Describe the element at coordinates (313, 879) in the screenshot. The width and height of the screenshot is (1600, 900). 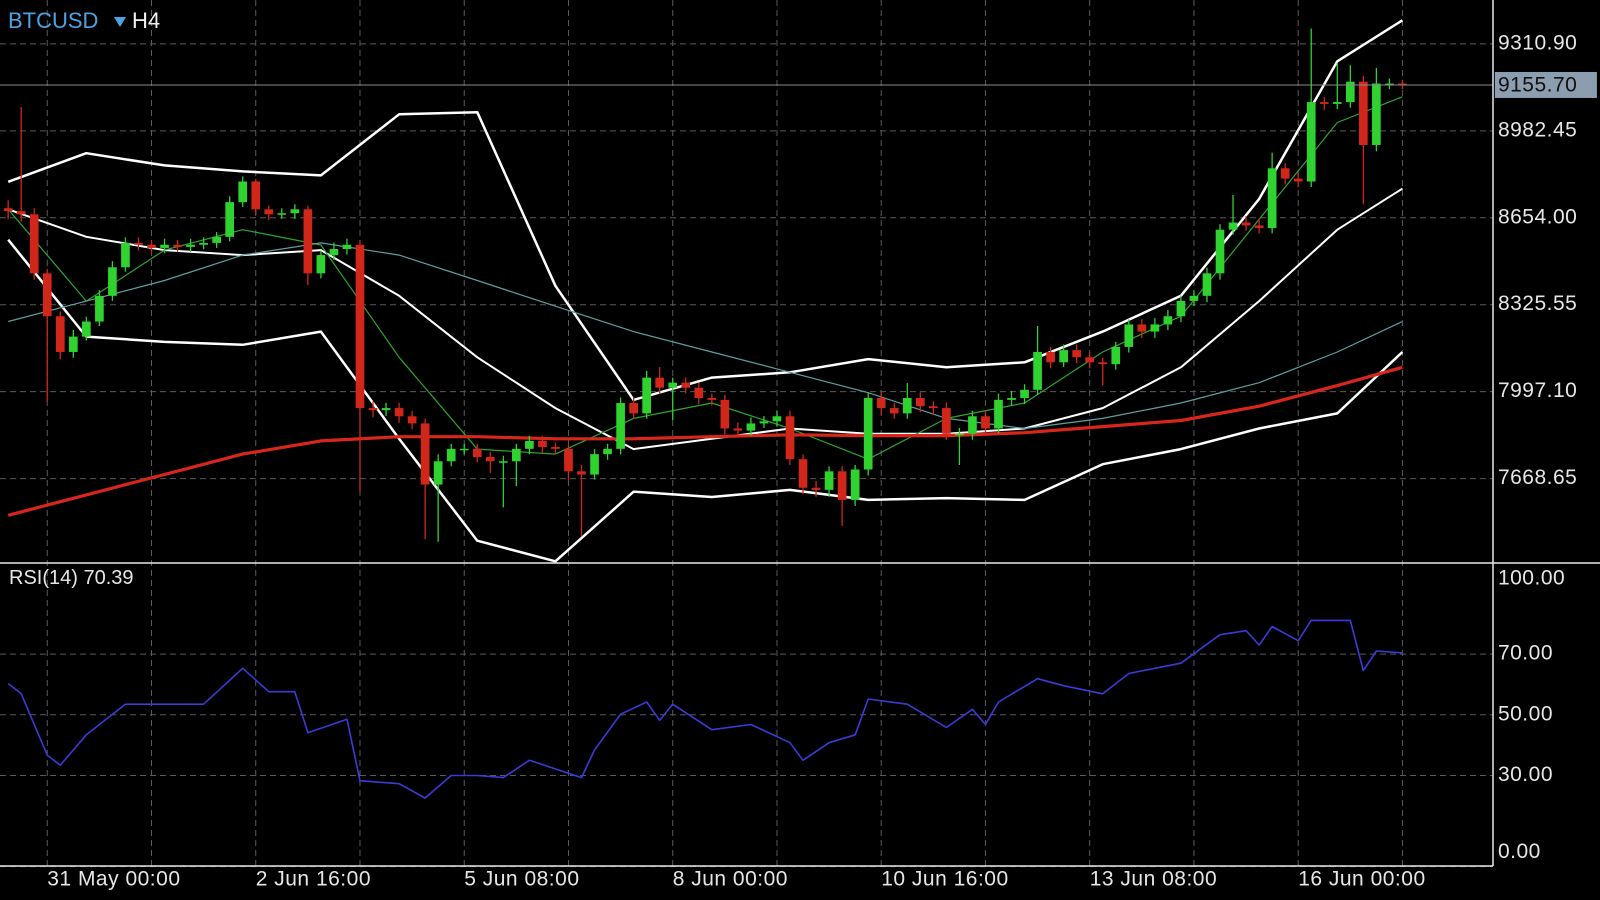
I see `x-tick-label: 2 Jun 16:00` at that location.